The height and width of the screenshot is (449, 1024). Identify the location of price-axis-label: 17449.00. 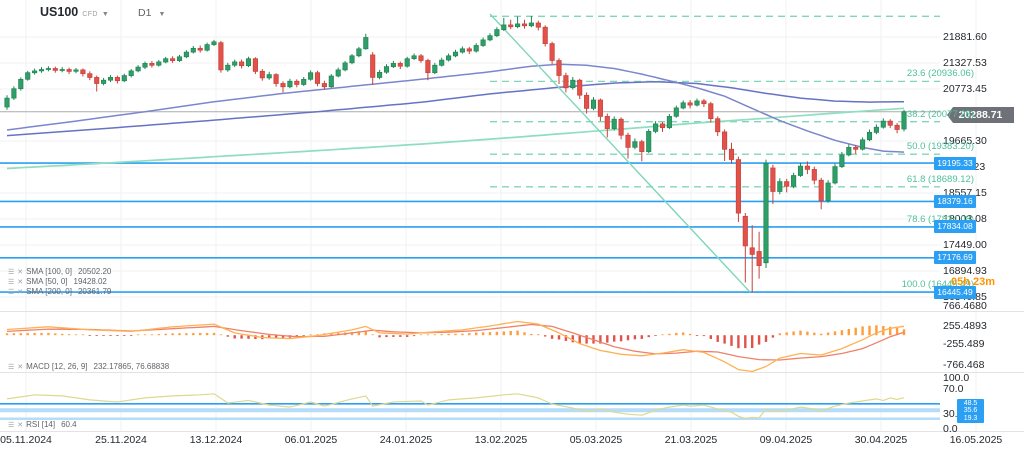
(965, 245).